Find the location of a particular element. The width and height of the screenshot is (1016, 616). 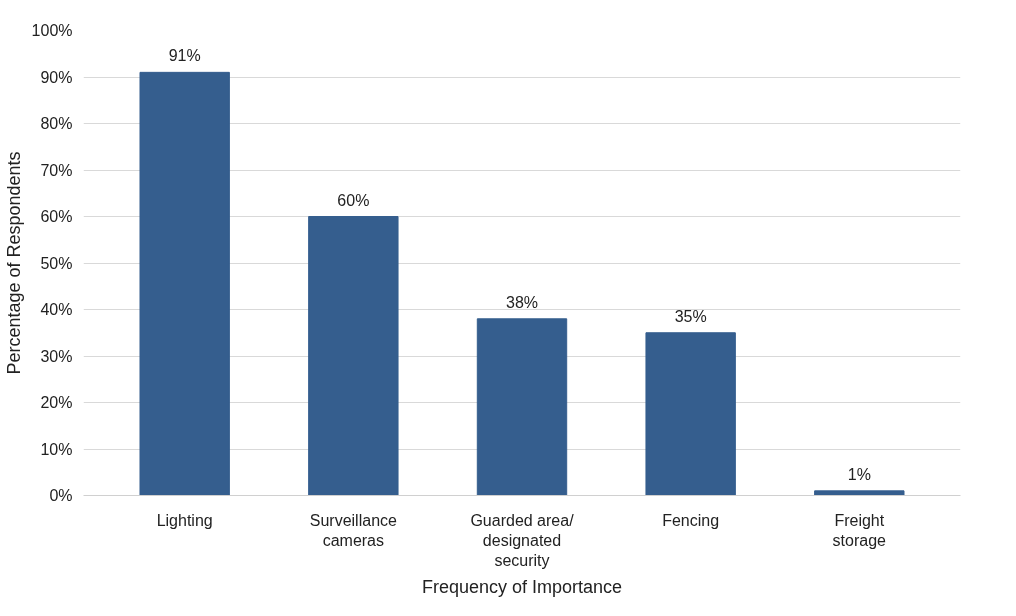

data-label: 38% is located at coordinates (522, 302).